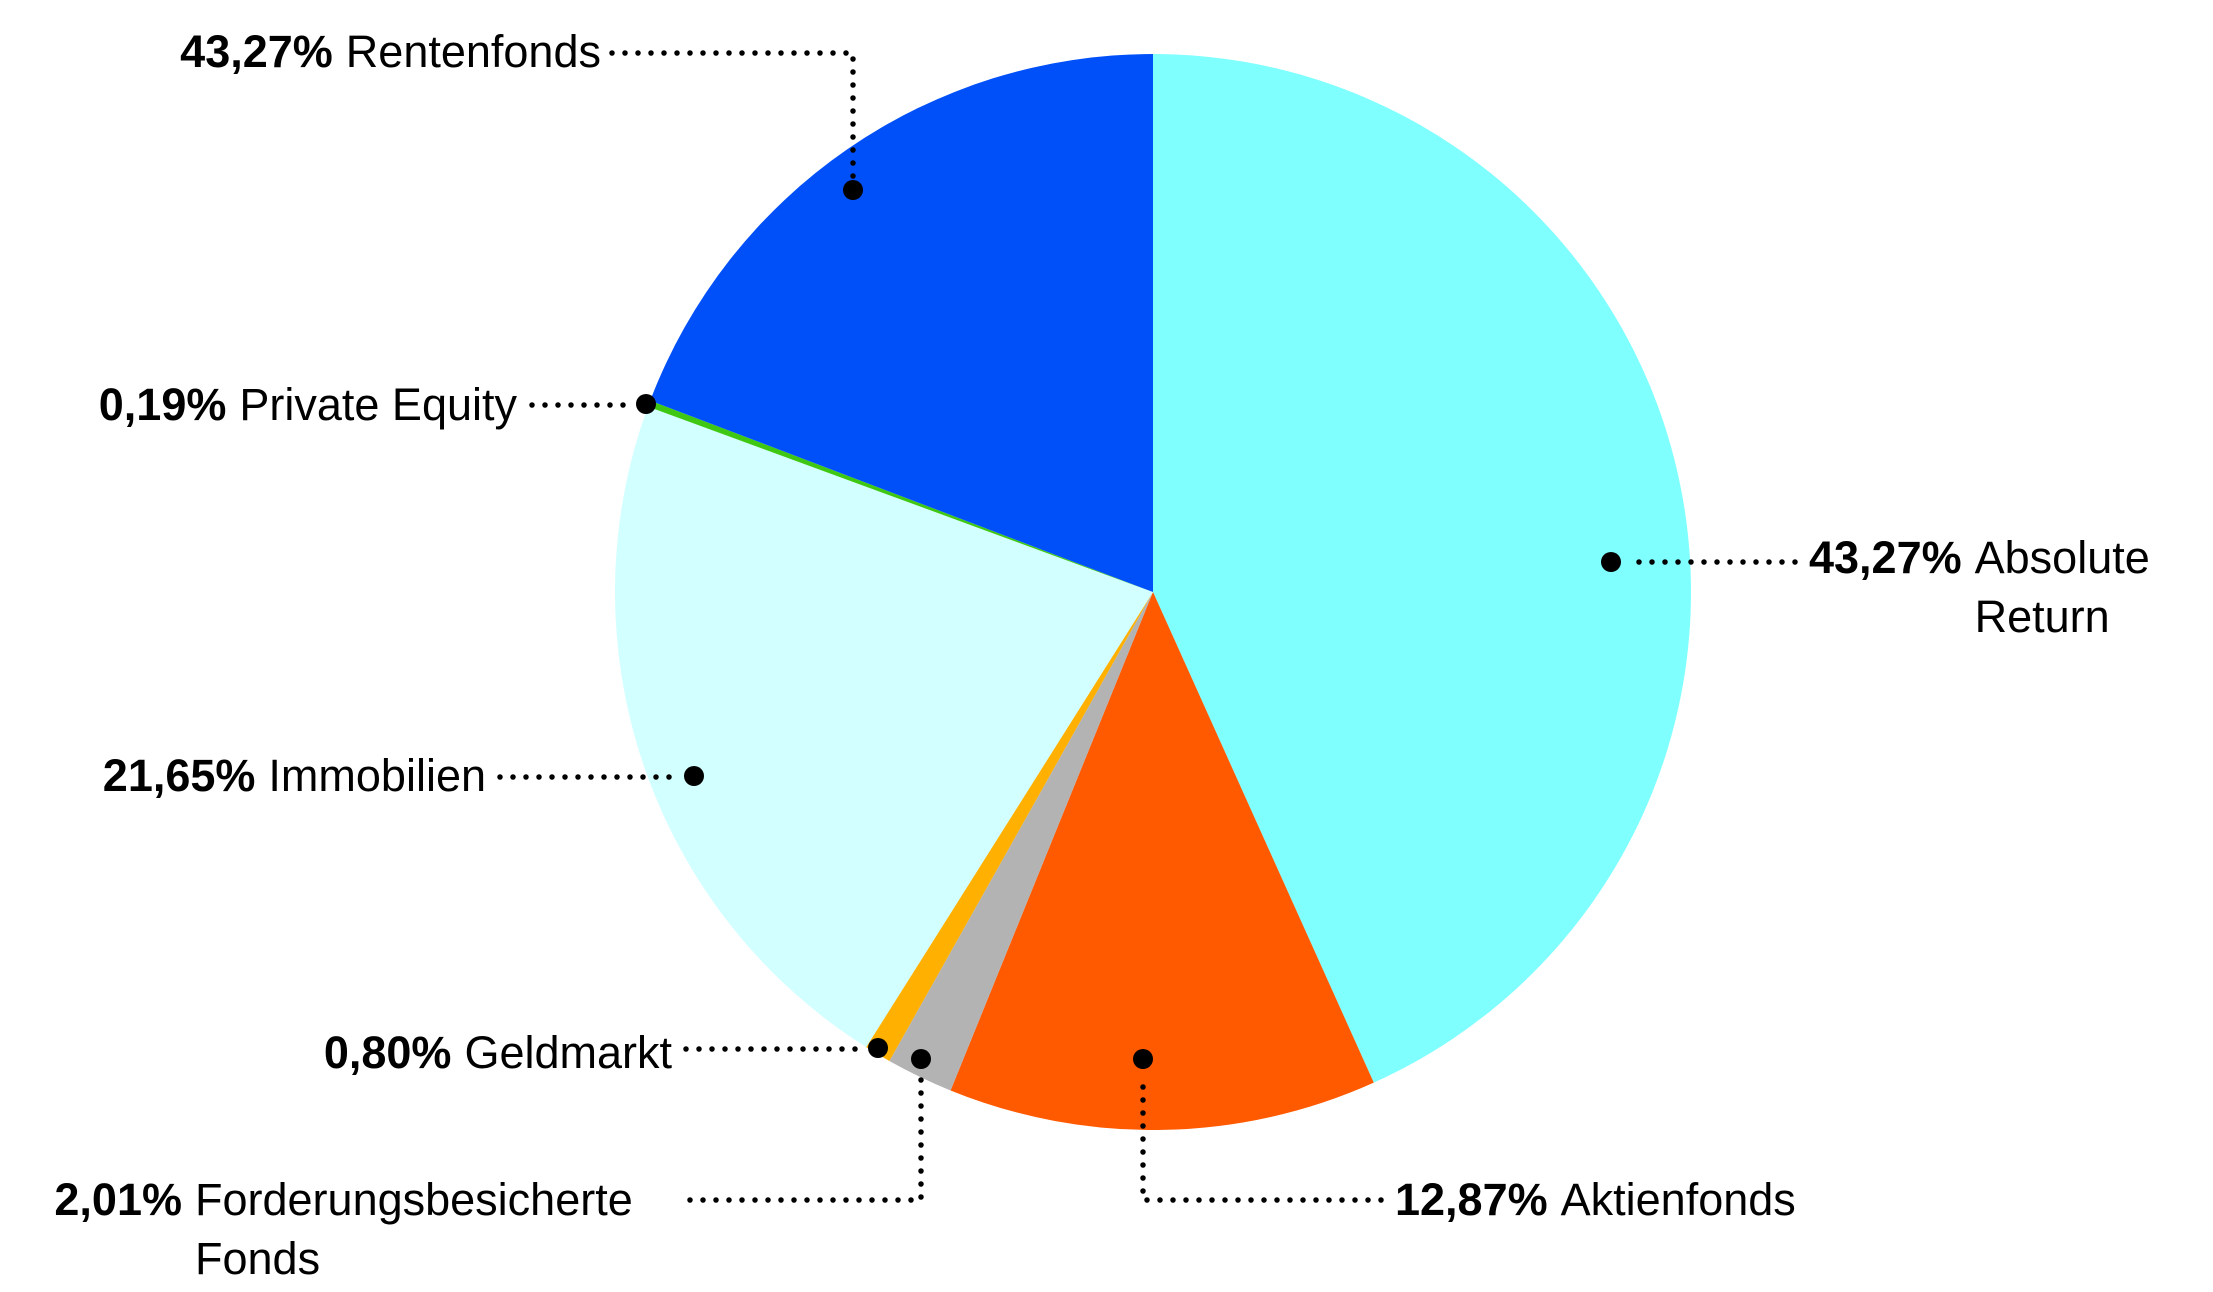 The width and height of the screenshot is (2213, 1292). Describe the element at coordinates (694, 776) in the screenshot. I see `anchor-dot-immobilien` at that location.